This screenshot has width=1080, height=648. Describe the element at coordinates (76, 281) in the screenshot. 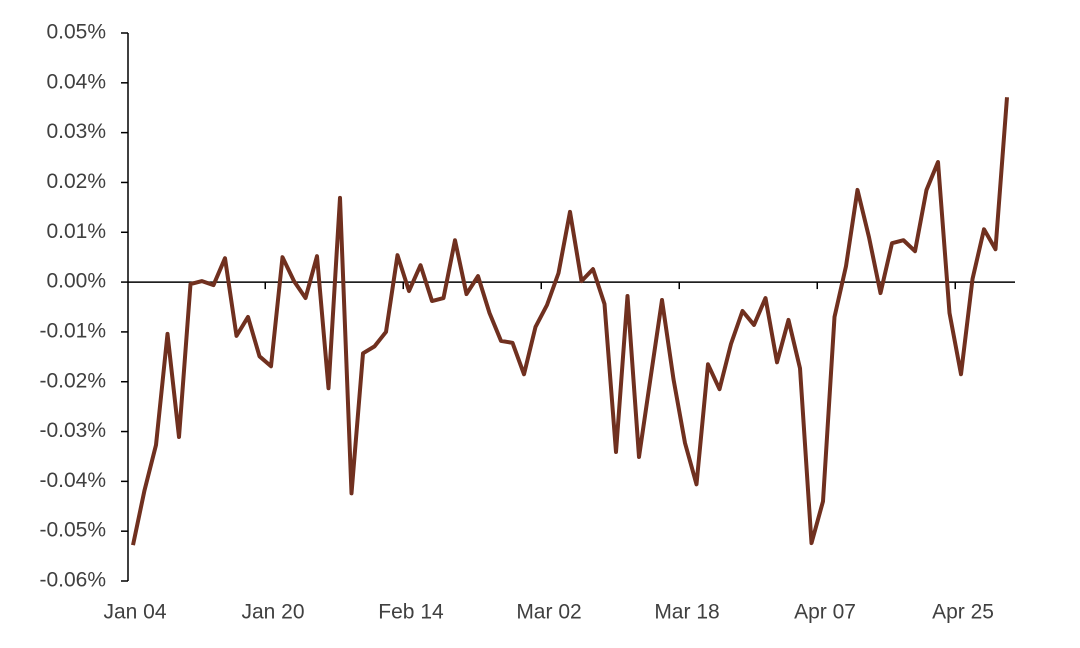

I see `y-tick-label: 0.00%` at that location.